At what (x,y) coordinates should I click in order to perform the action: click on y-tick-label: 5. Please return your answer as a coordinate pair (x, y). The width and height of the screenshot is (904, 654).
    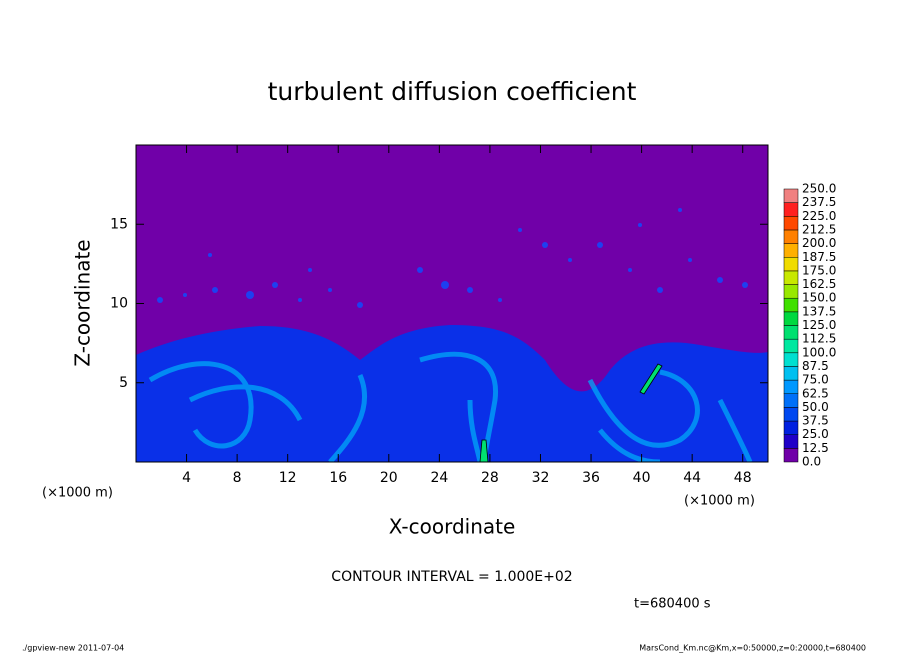
    Looking at the image, I should click on (123, 383).